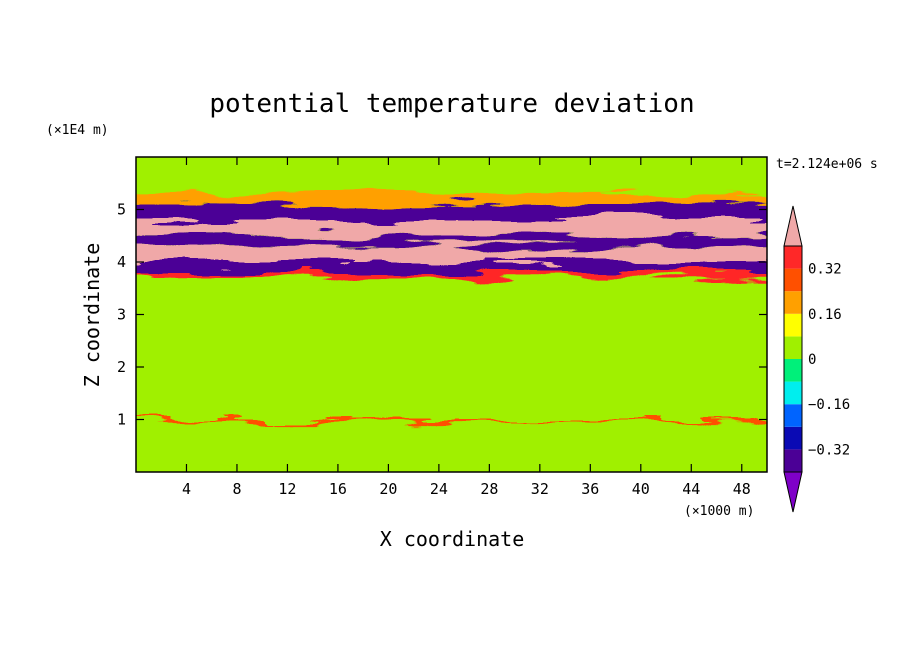 The width and height of the screenshot is (904, 654). What do you see at coordinates (590, 489) in the screenshot?
I see `x-tick-label-8: 36` at bounding box center [590, 489].